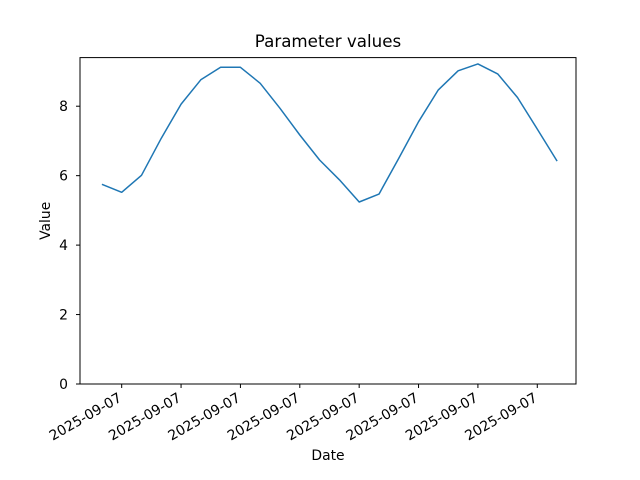  Describe the element at coordinates (46, 221) in the screenshot. I see `y-axis-label: Value` at that location.